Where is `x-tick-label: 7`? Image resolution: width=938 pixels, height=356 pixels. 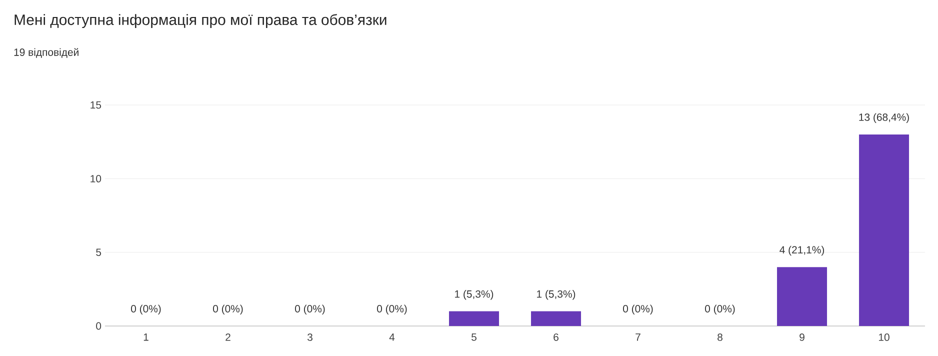
x-tick-label: 7 is located at coordinates (638, 337).